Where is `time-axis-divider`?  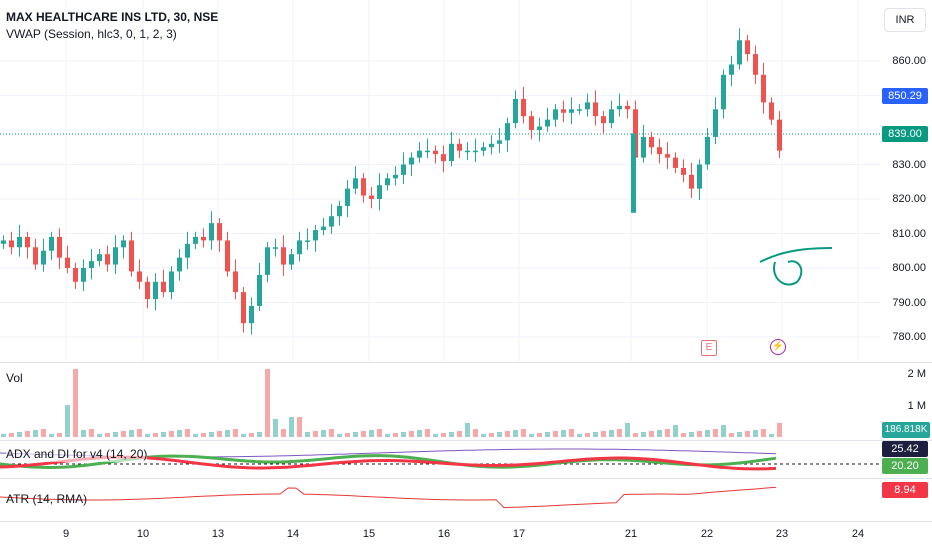
time-axis-divider is located at coordinates (466, 521).